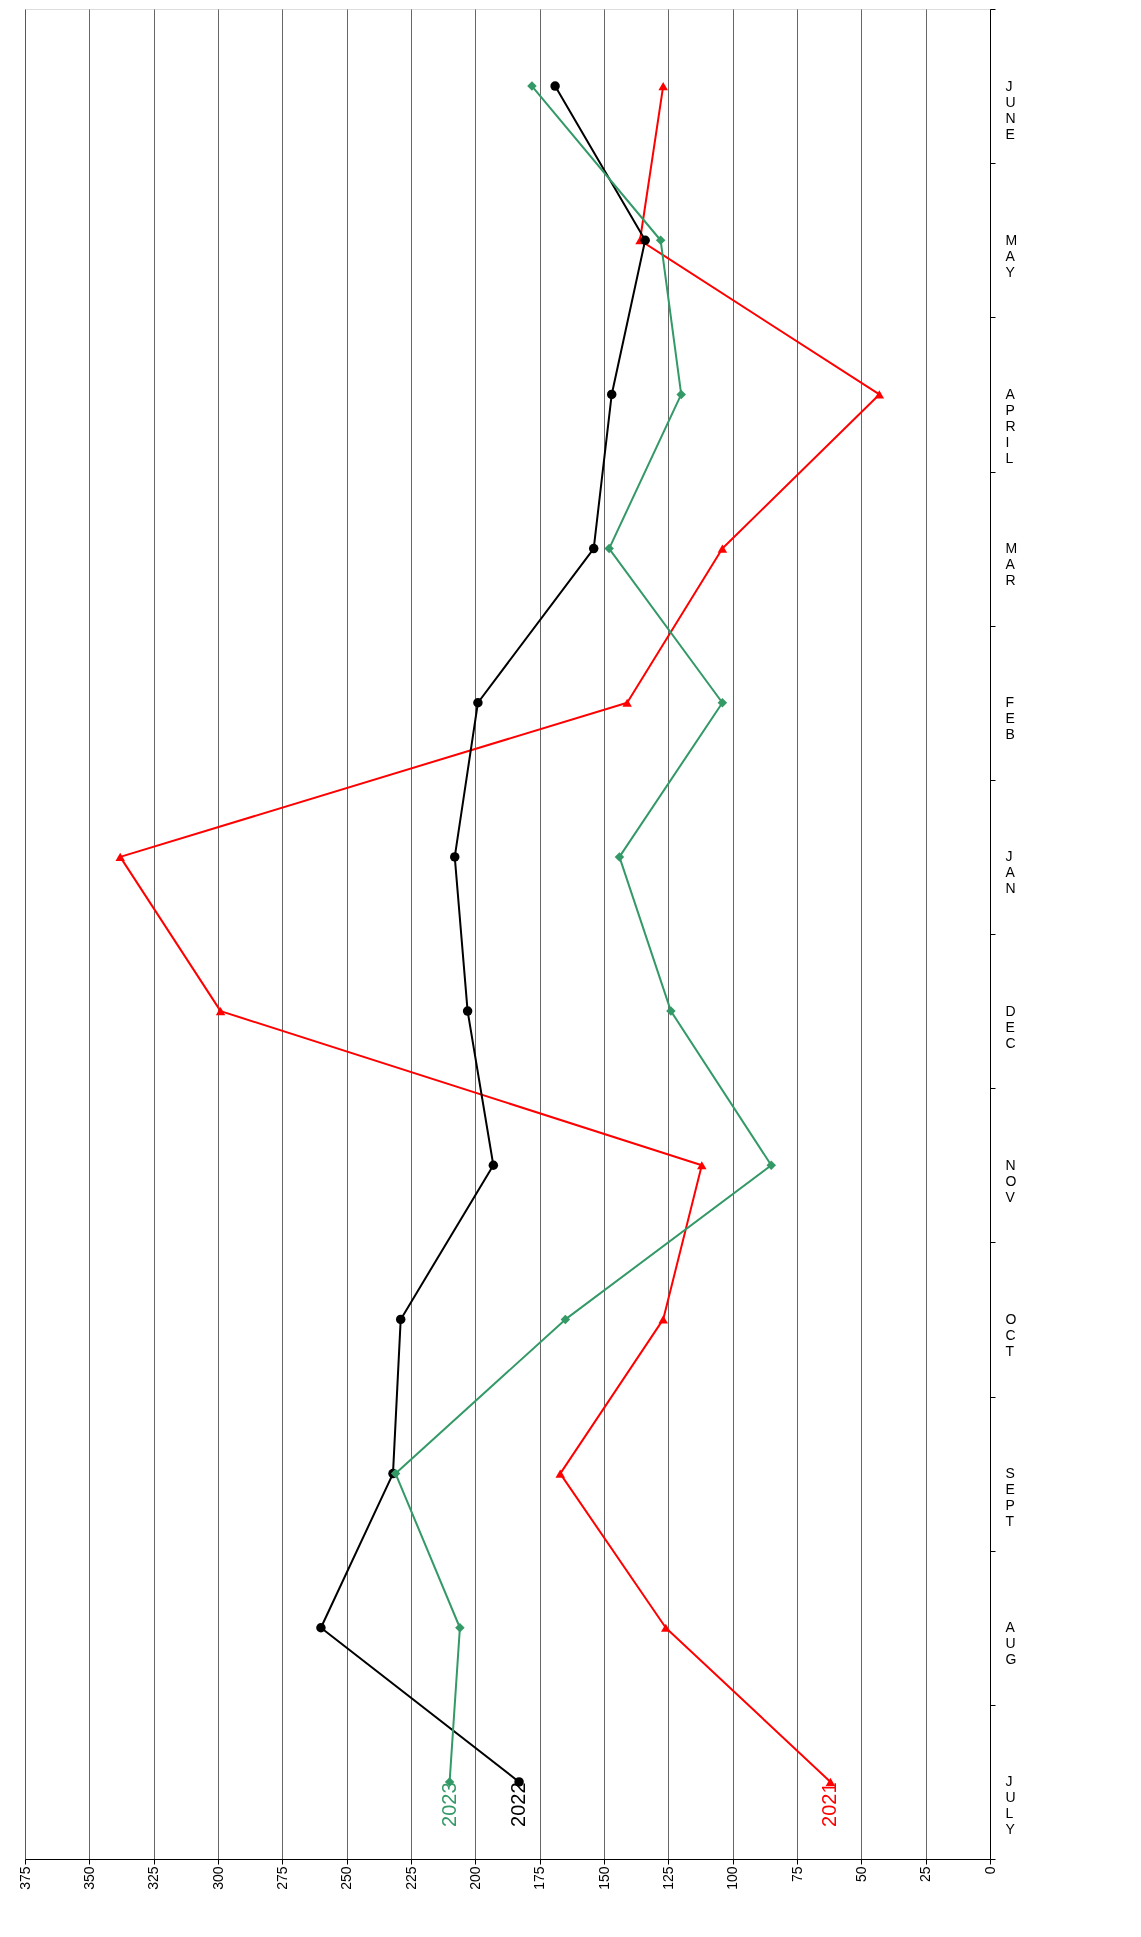  What do you see at coordinates (829, 1804) in the screenshot?
I see `text: 2021` at bounding box center [829, 1804].